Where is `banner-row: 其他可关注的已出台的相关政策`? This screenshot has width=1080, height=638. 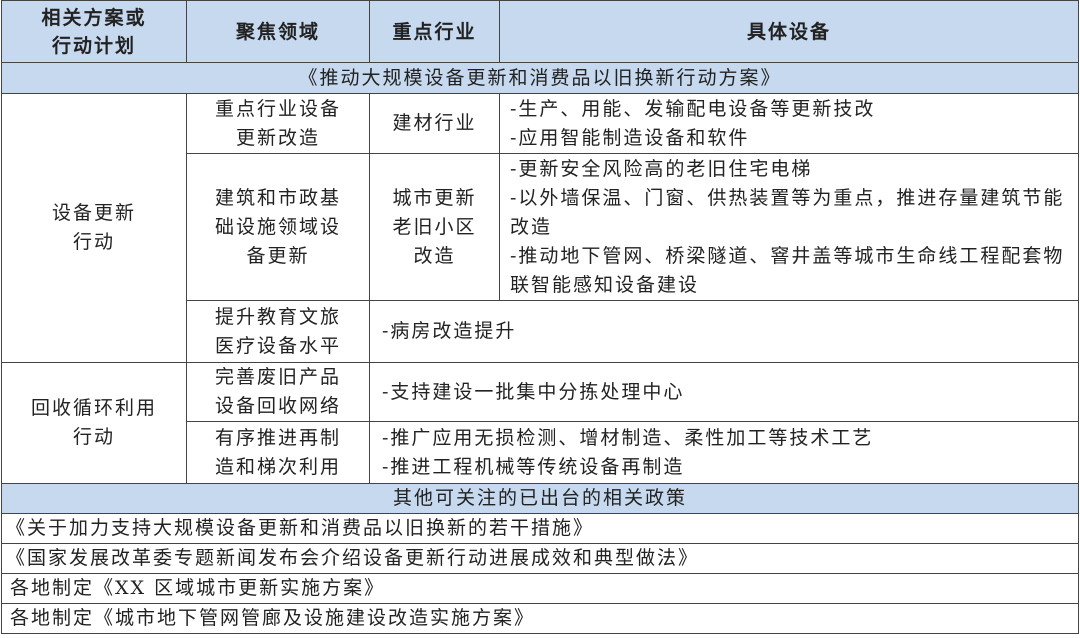 banner-row: 其他可关注的已出台的相关政策 is located at coordinates (540, 498).